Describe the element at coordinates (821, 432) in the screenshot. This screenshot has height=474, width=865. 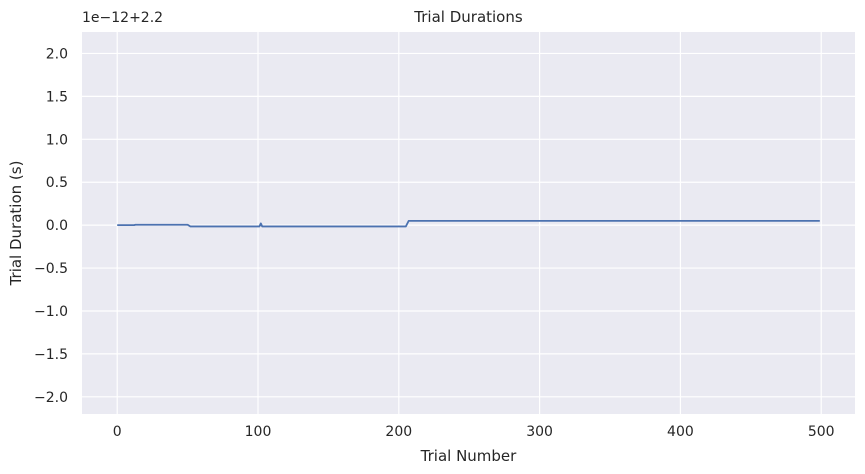
I see `x-tick-label: 500` at that location.